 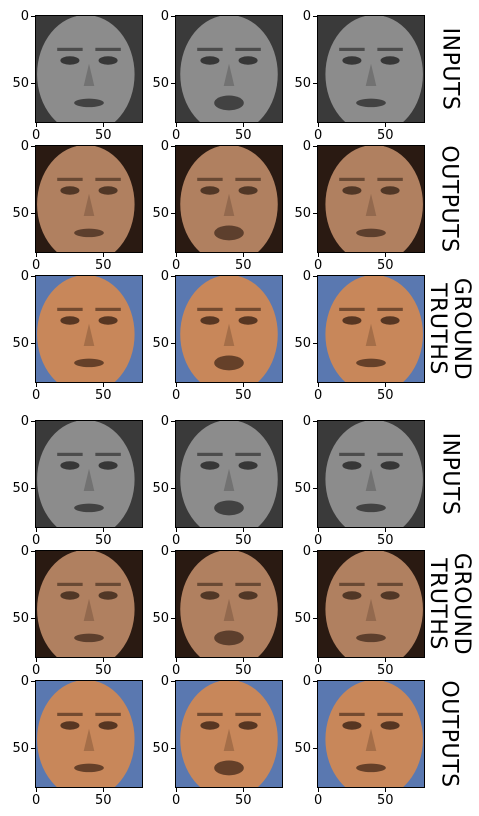 I want to click on row-label: OUTPUTS, so click(x=449, y=734).